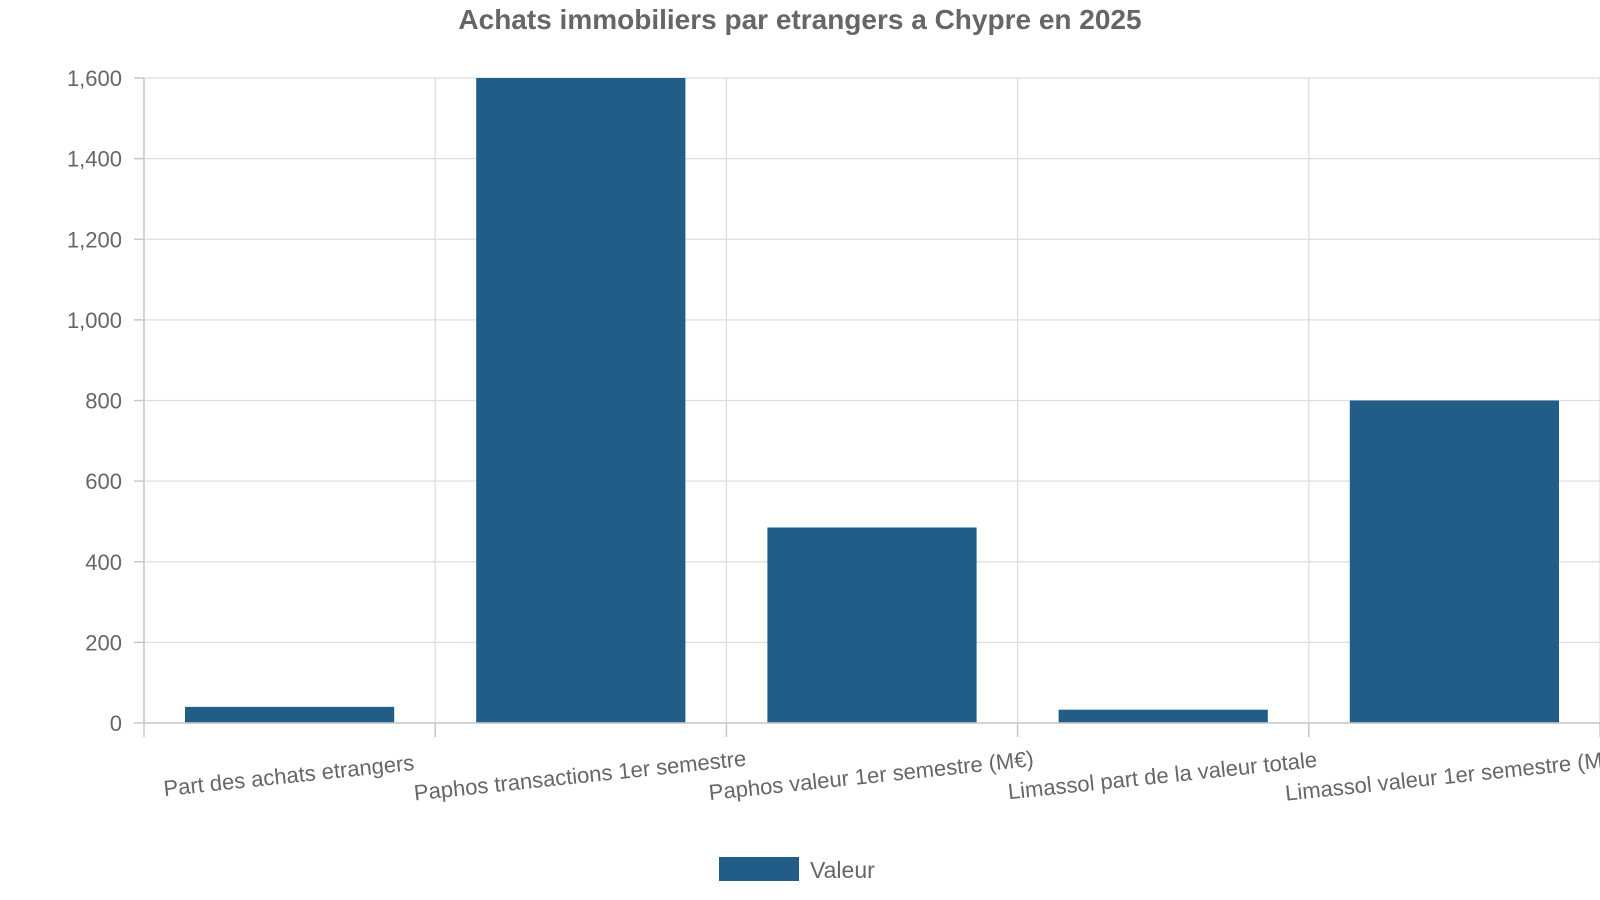 This screenshot has height=900, width=1600. Describe the element at coordinates (580, 776) in the screenshot. I see `x-tick-label: Paphos transactions 1er semestre` at that location.